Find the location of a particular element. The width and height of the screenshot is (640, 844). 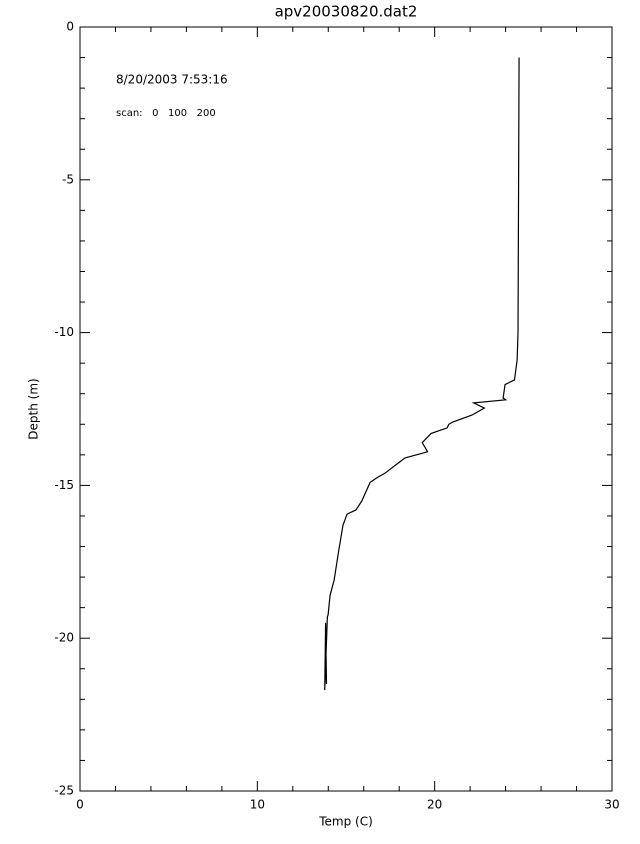

annotation: scan: 0 100 200 is located at coordinates (166, 113).